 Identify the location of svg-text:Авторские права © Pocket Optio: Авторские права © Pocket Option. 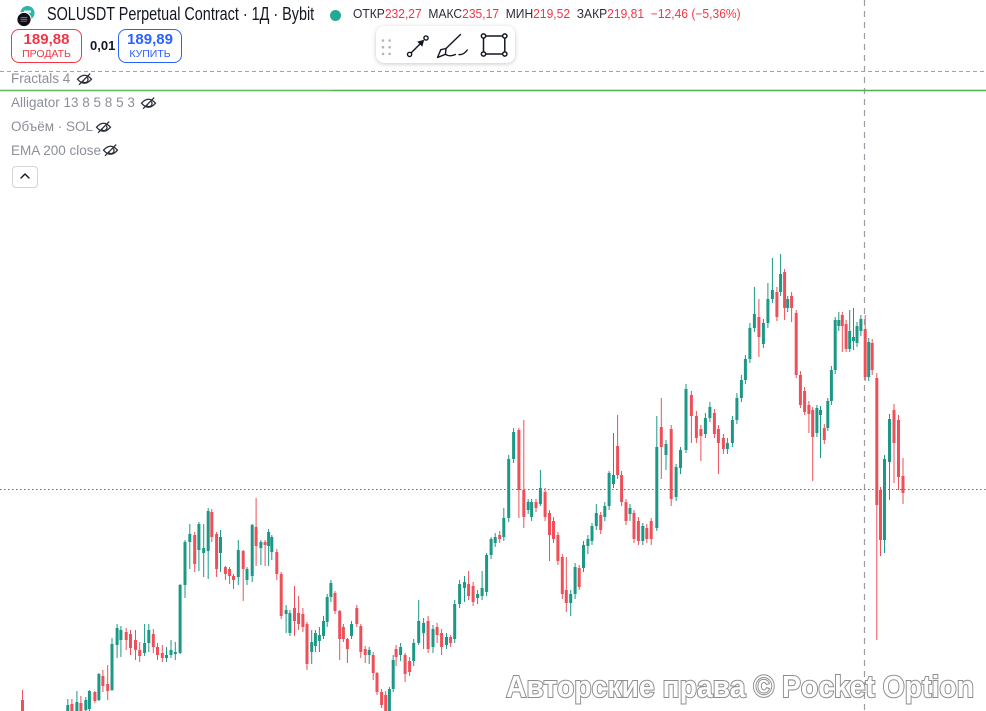
(740, 686).